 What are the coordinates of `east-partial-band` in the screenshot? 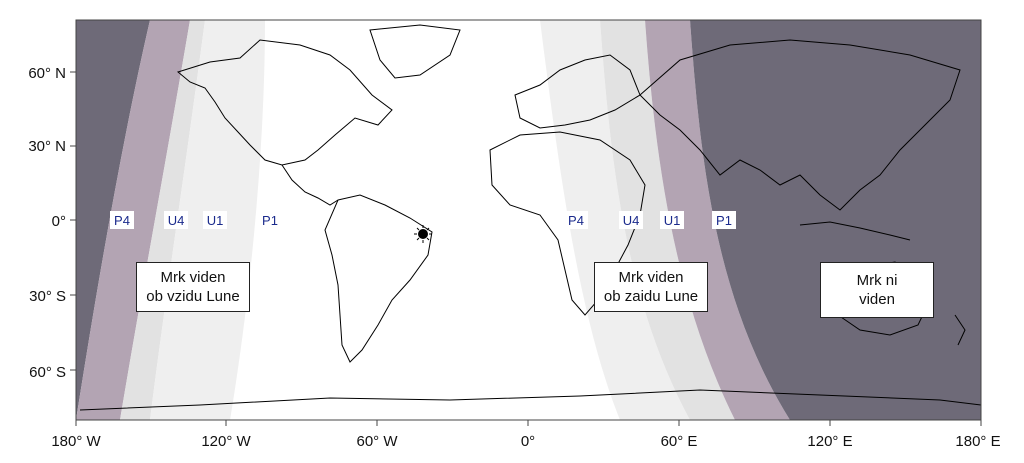 It's located at (615, 220).